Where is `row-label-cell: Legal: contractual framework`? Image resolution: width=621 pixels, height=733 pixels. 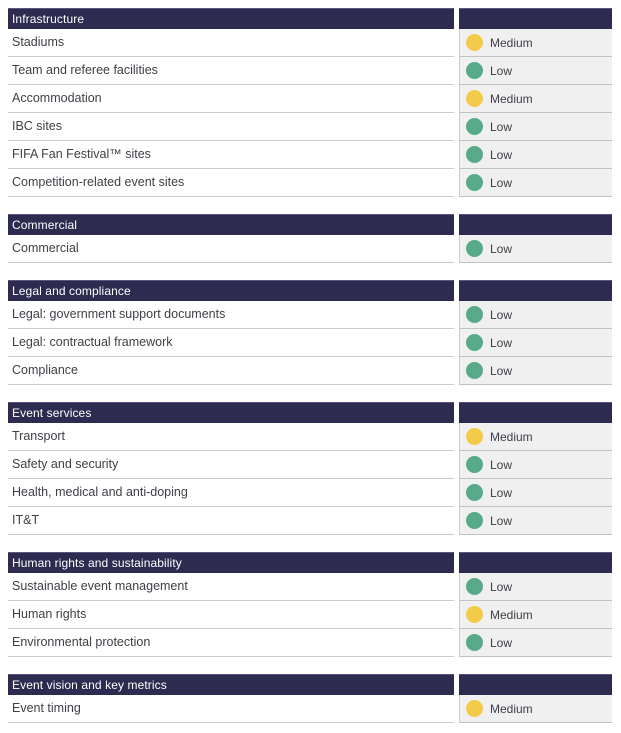
row-label-cell: Legal: contractual framework is located at coordinates (231, 343).